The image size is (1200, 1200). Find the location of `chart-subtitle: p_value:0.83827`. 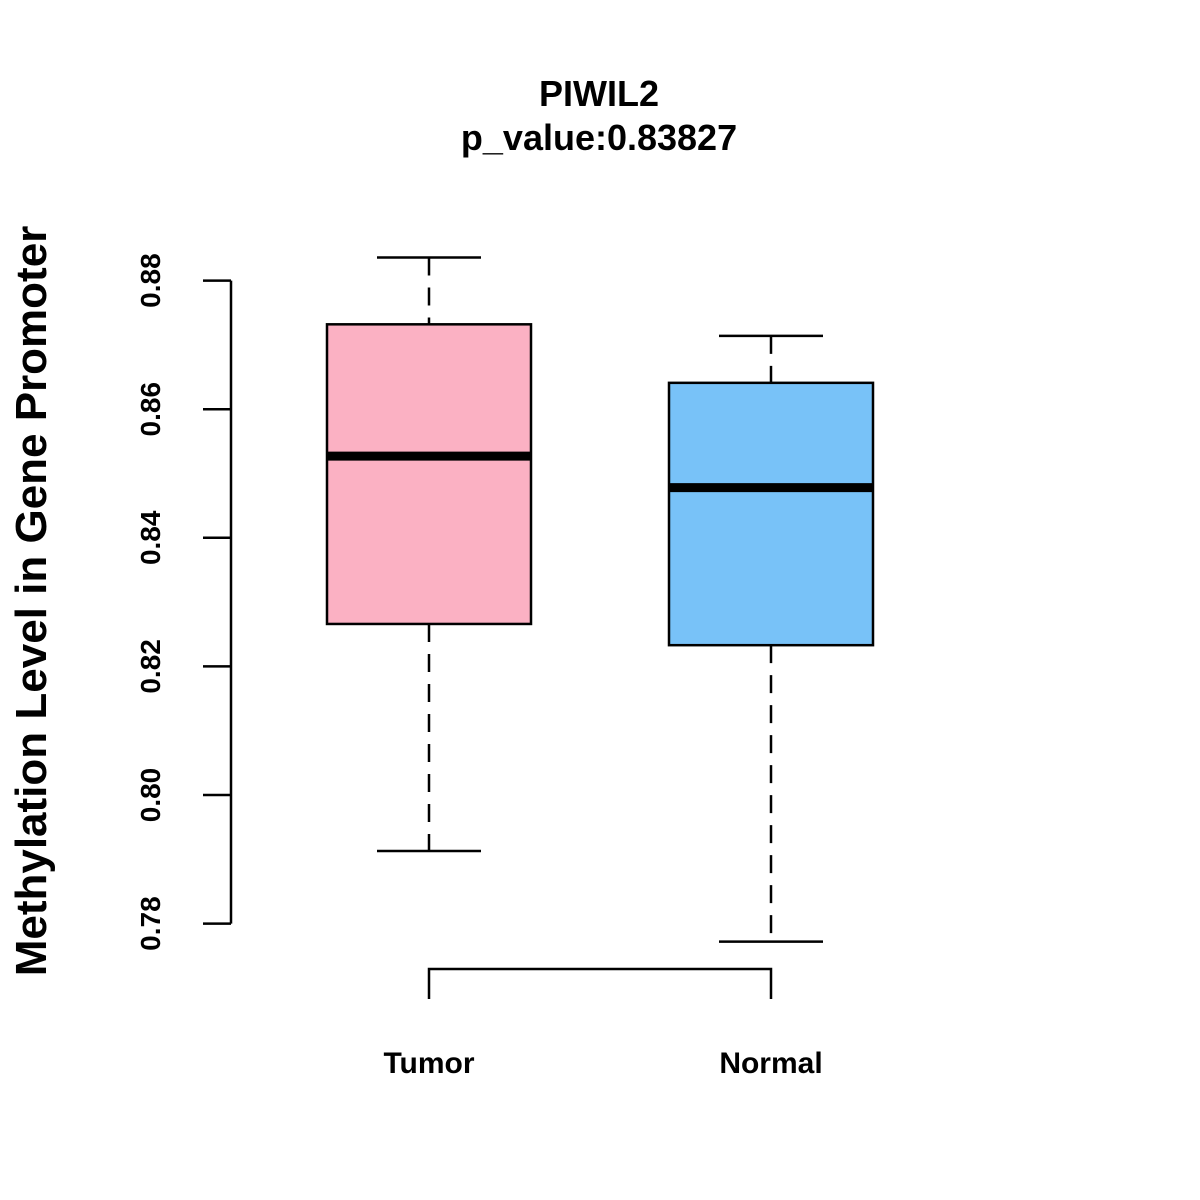

chart-subtitle: p_value:0.83827 is located at coordinates (599, 137).